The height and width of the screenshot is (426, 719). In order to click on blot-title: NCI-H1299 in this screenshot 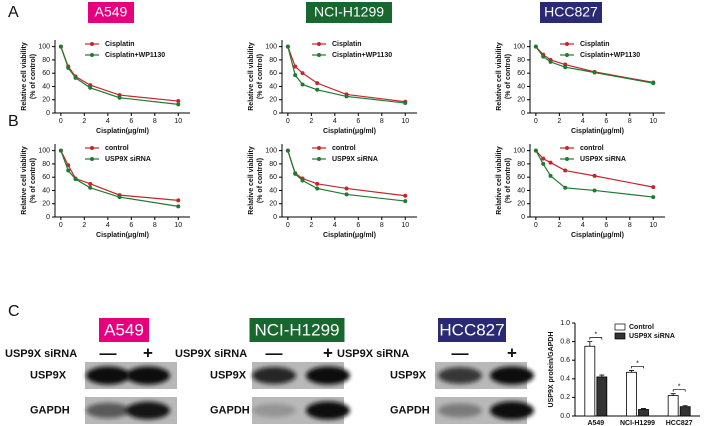, I will do `click(296, 329)`.